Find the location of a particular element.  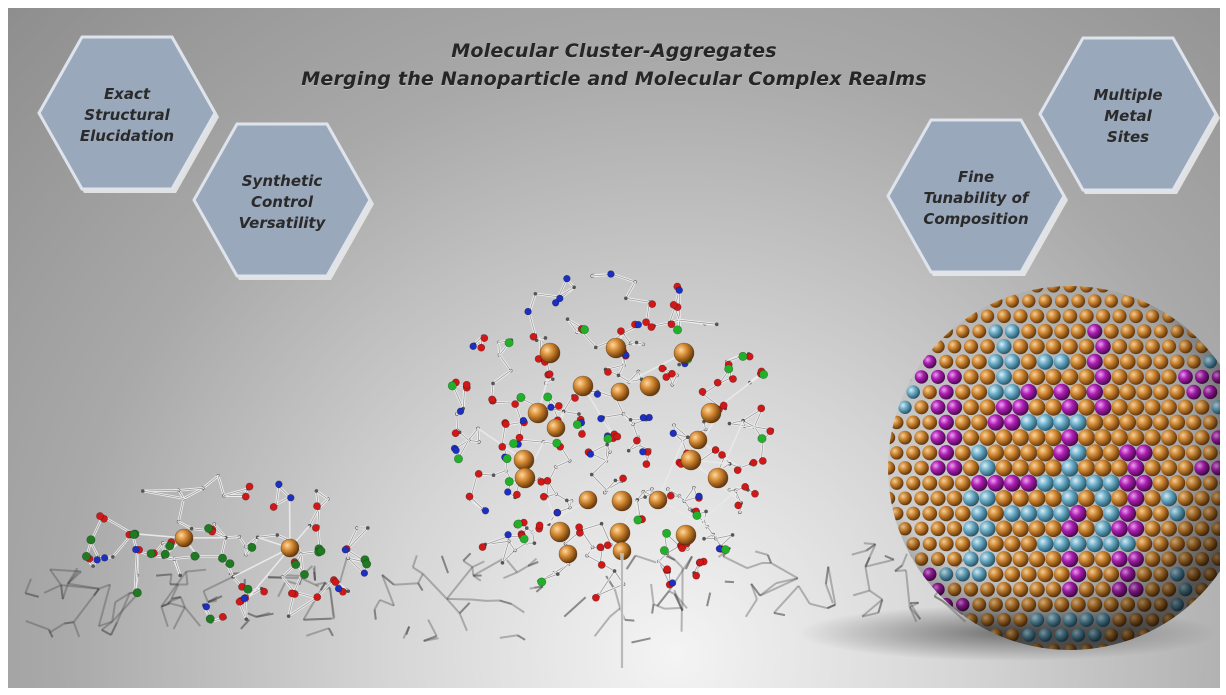

hexagon-multiple-metal-sites: Multiple Metal Sites is located at coordinates (1127, 116).